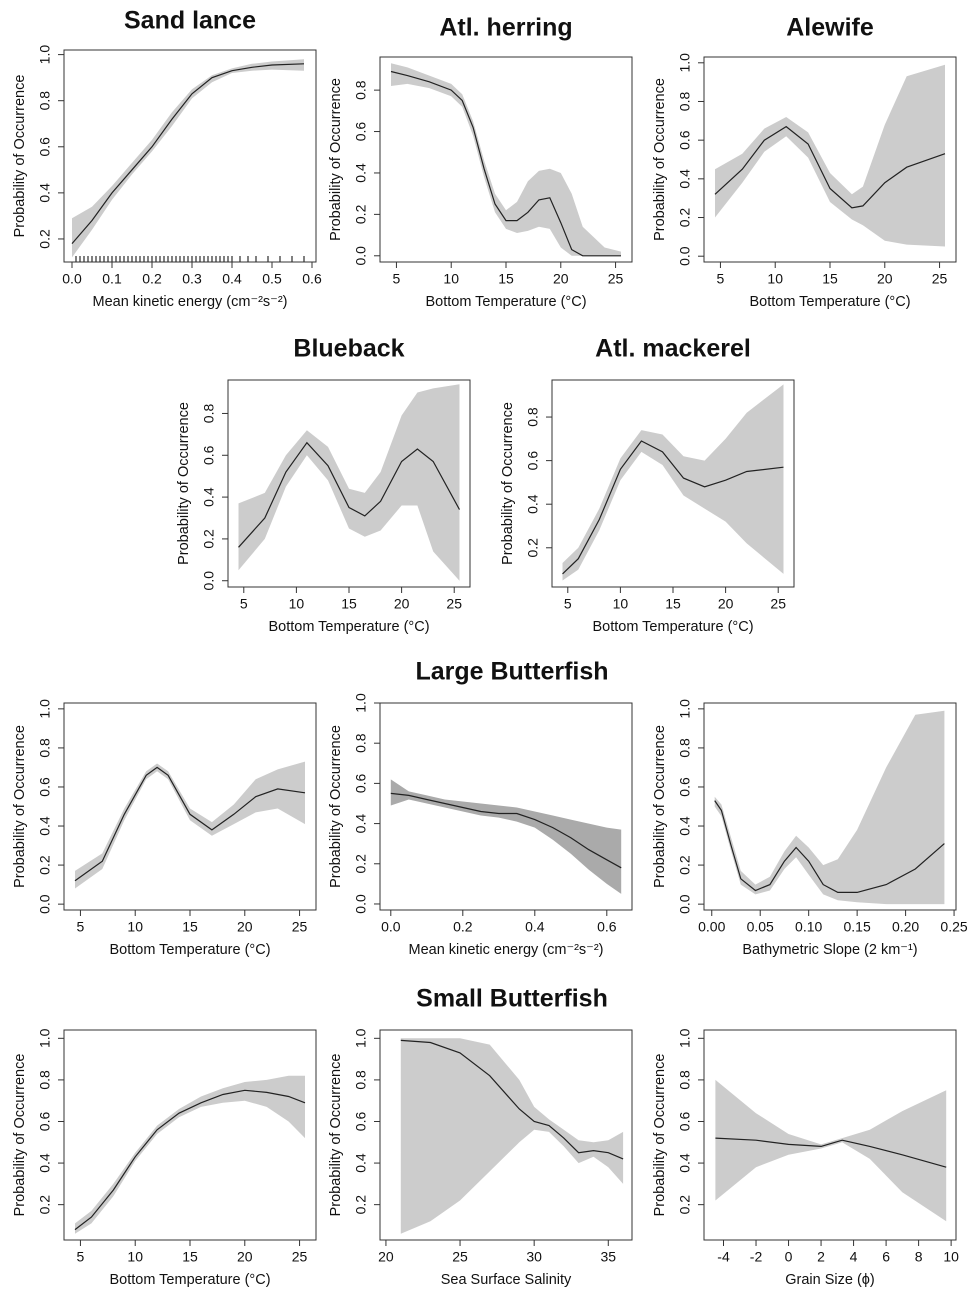  I want to click on section-title: Large Butterfish, so click(511, 672).